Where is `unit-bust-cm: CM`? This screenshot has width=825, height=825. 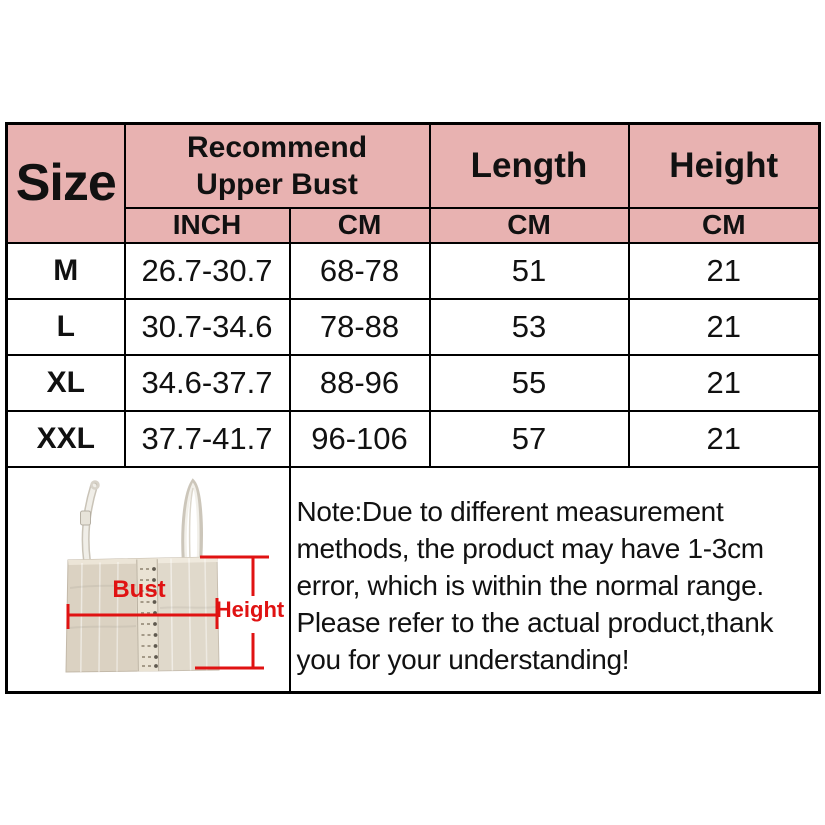
unit-bust-cm: CM is located at coordinates (359, 225).